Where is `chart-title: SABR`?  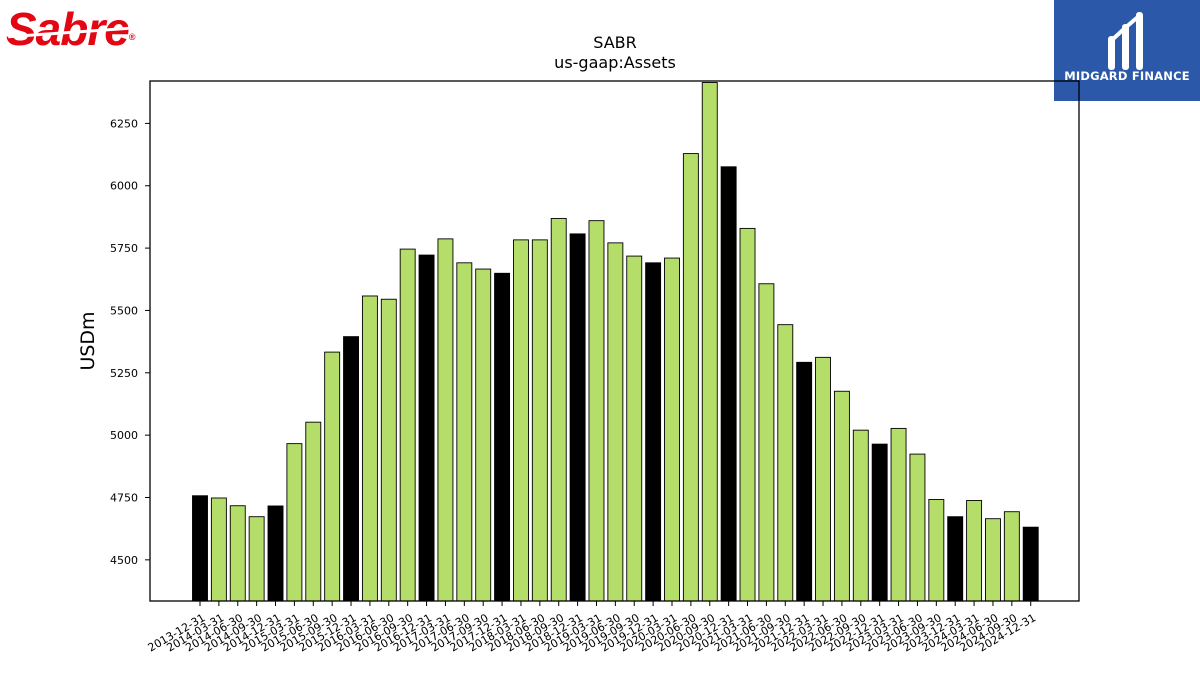
chart-title: SABR is located at coordinates (615, 42).